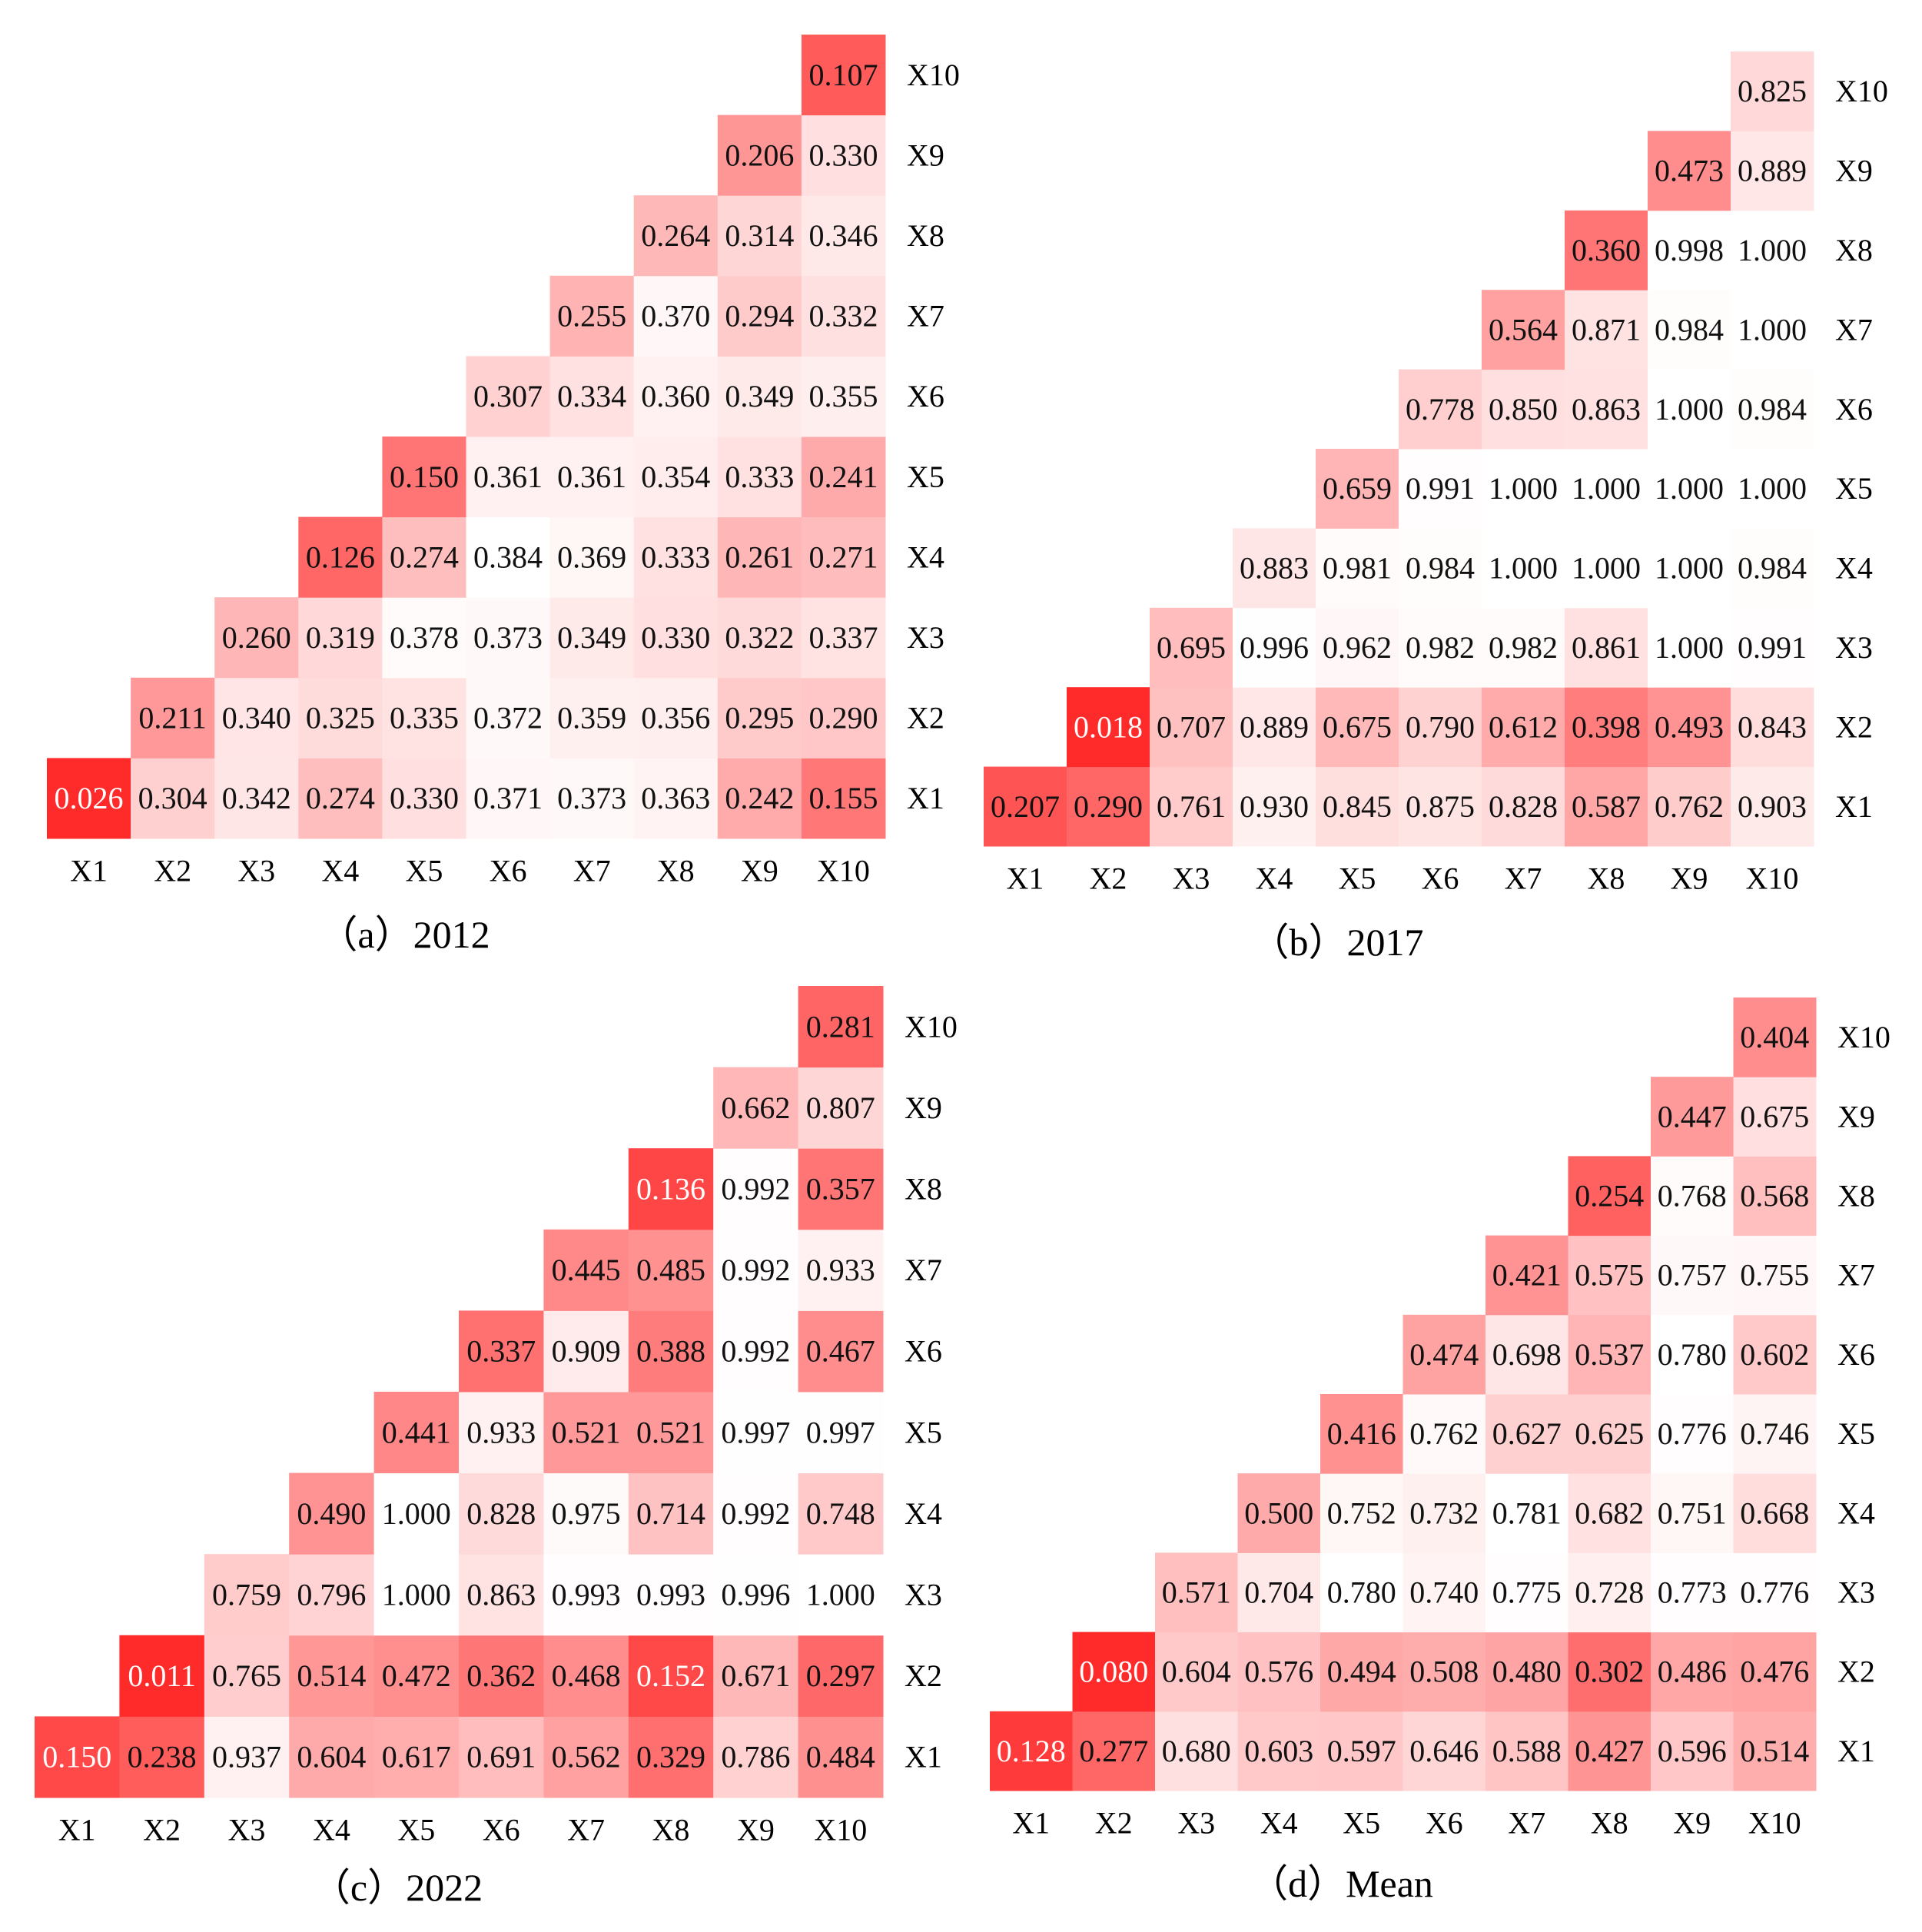 Image resolution: width=1922 pixels, height=1932 pixels. I want to click on cell-label: 0.484, so click(841, 1757).